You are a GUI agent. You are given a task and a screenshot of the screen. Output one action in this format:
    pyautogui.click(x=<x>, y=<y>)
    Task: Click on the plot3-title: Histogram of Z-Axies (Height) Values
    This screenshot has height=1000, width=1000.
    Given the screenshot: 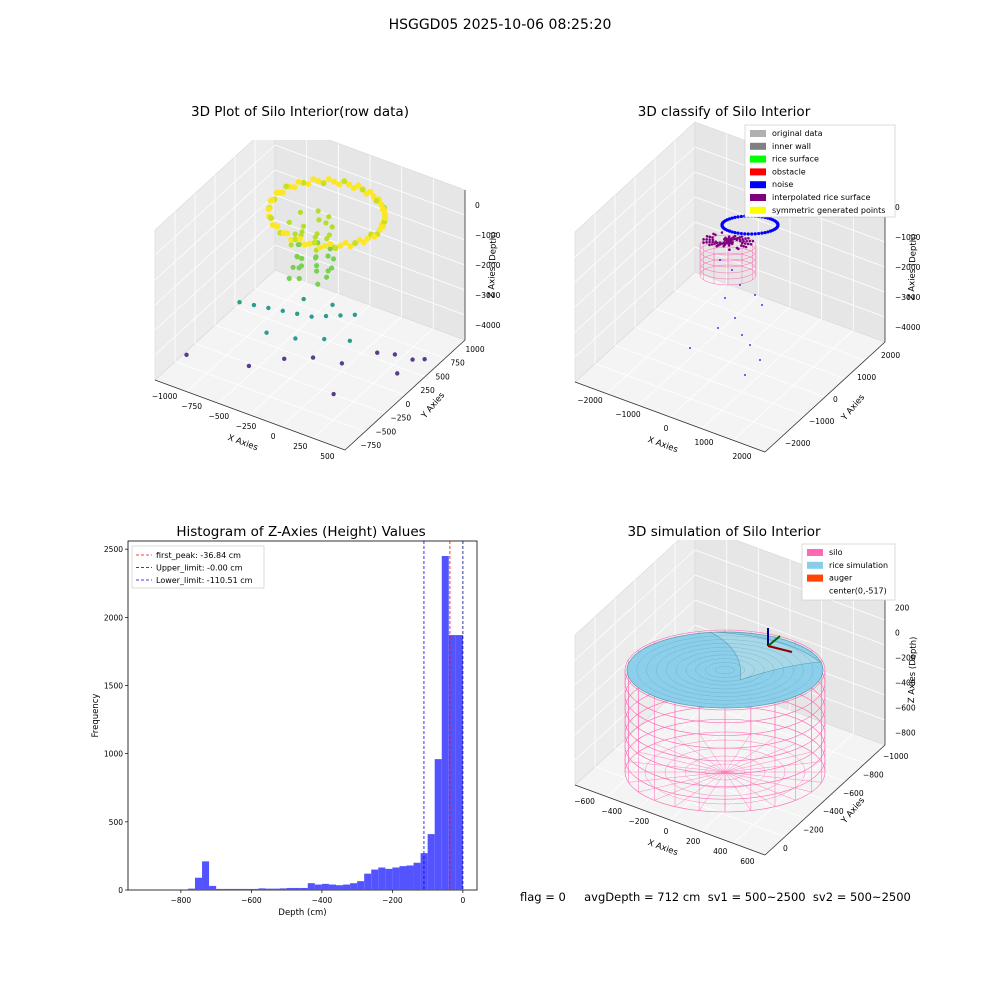 What is the action you would take?
    pyautogui.click(x=301, y=532)
    